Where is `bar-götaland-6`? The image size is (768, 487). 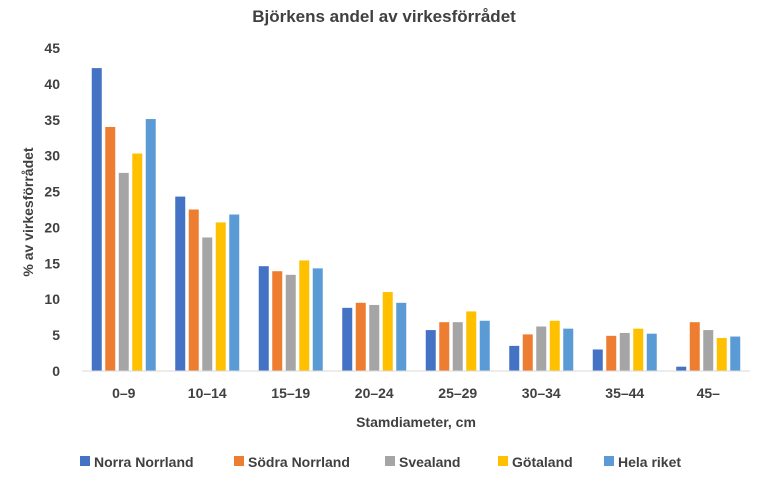 bar-götaland-6 is located at coordinates (638, 349).